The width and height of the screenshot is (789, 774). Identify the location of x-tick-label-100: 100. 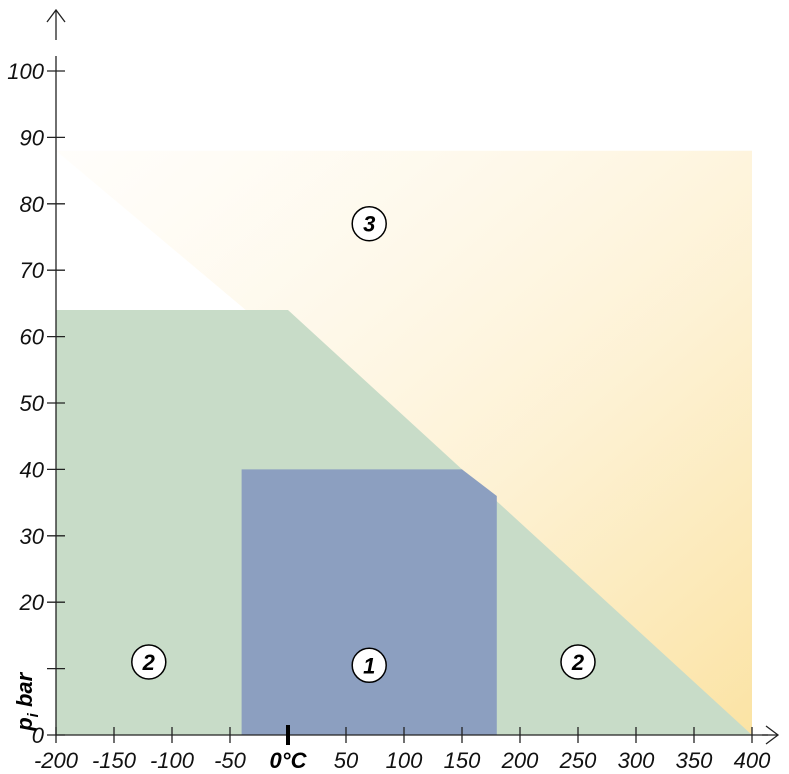
(404, 760).